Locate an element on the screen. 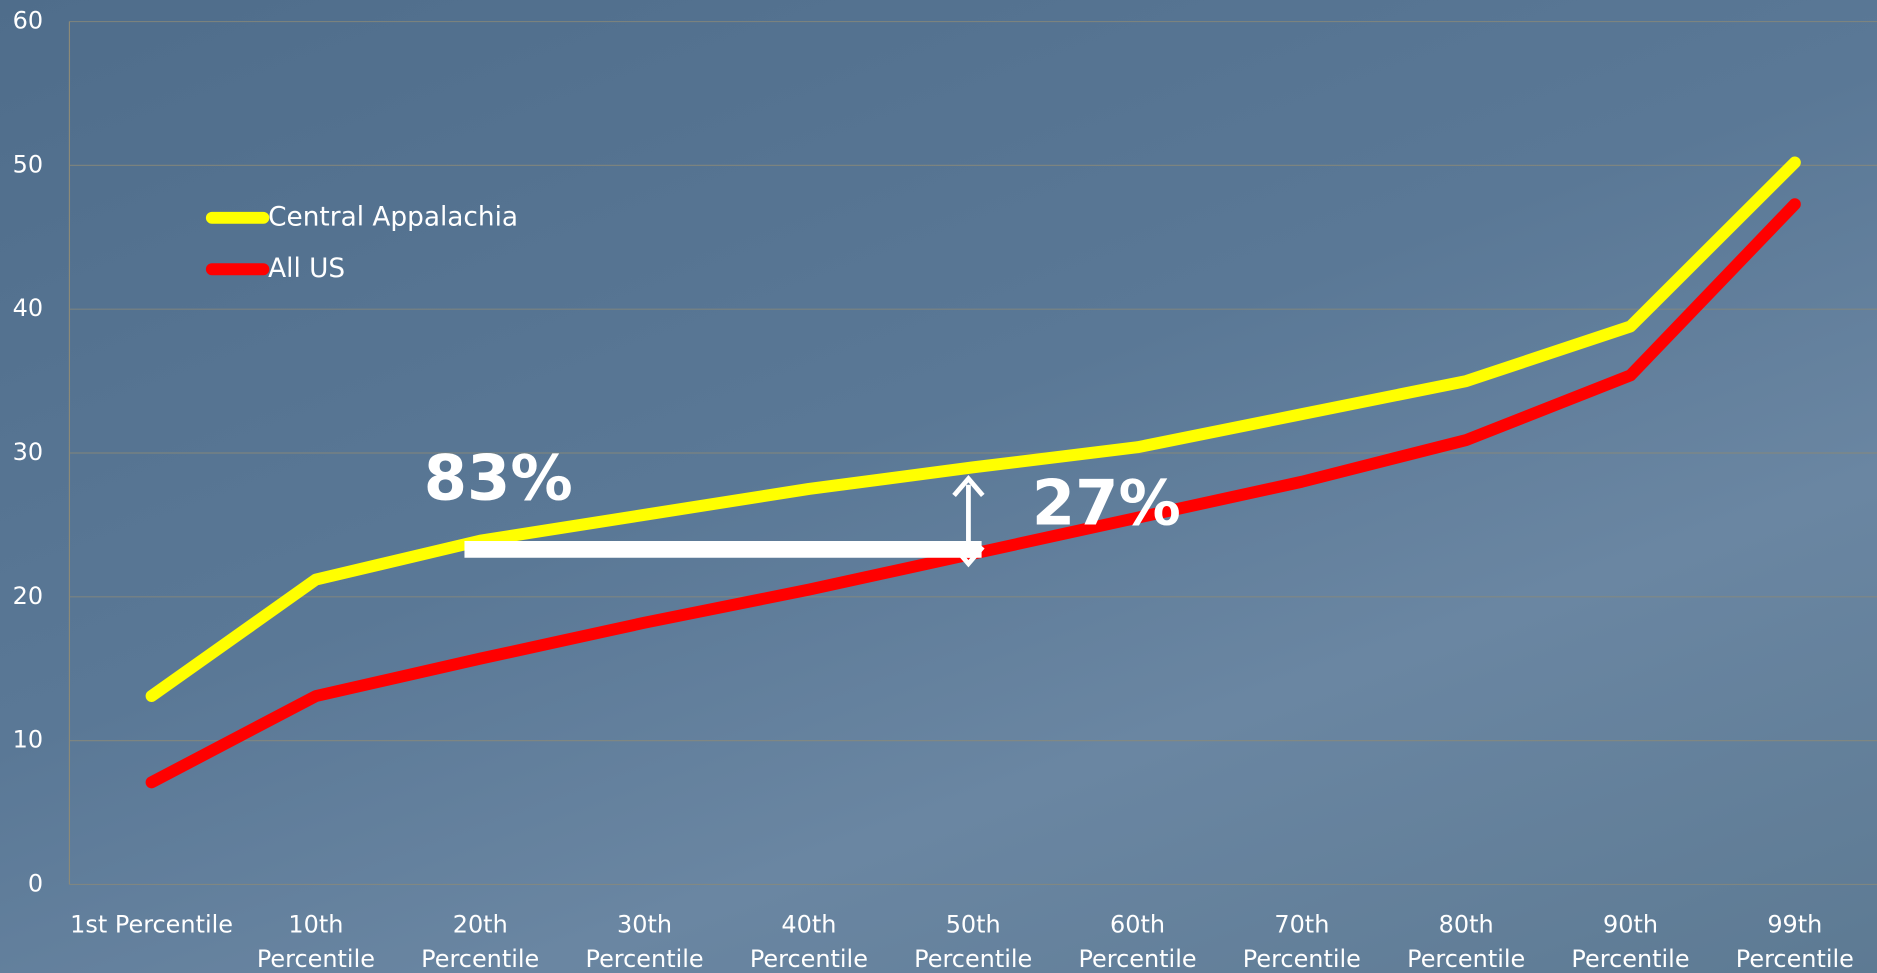 Image resolution: width=1877 pixels, height=973 pixels. y-tick-label: 60 is located at coordinates (28, 21).